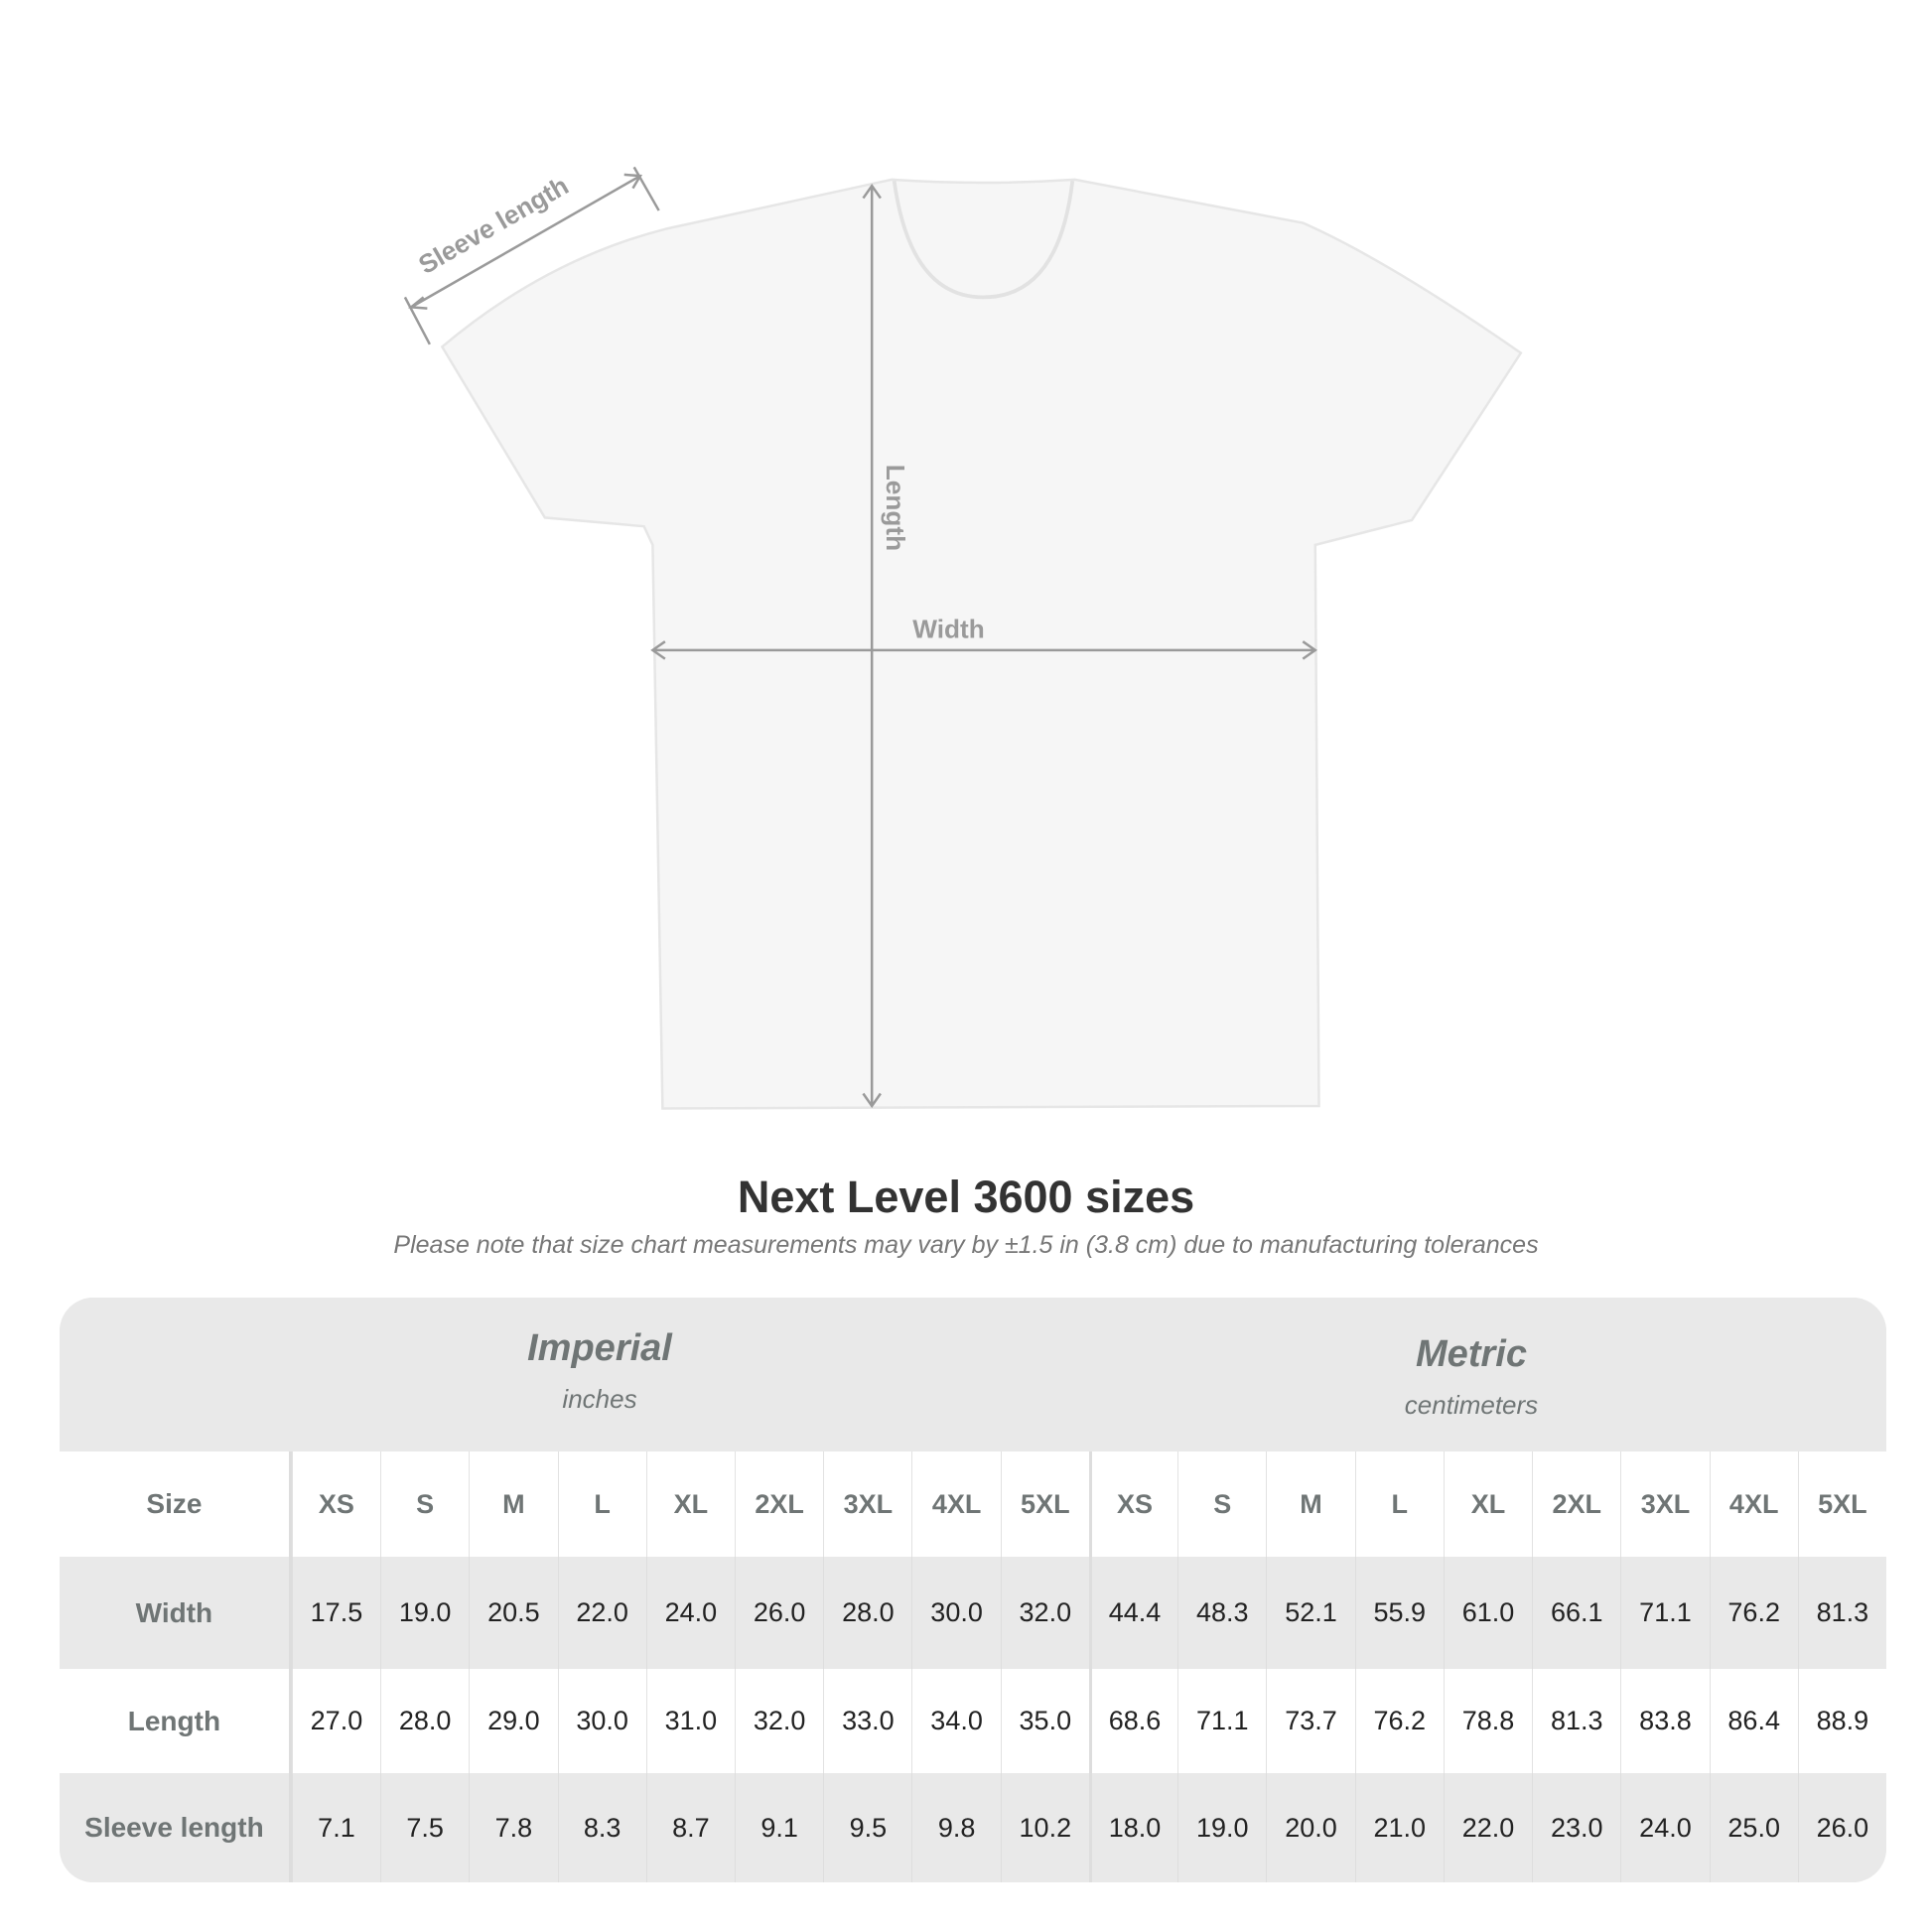 The height and width of the screenshot is (1932, 1932). What do you see at coordinates (1399, 1828) in the screenshot?
I see `value-cell: 21.0` at bounding box center [1399, 1828].